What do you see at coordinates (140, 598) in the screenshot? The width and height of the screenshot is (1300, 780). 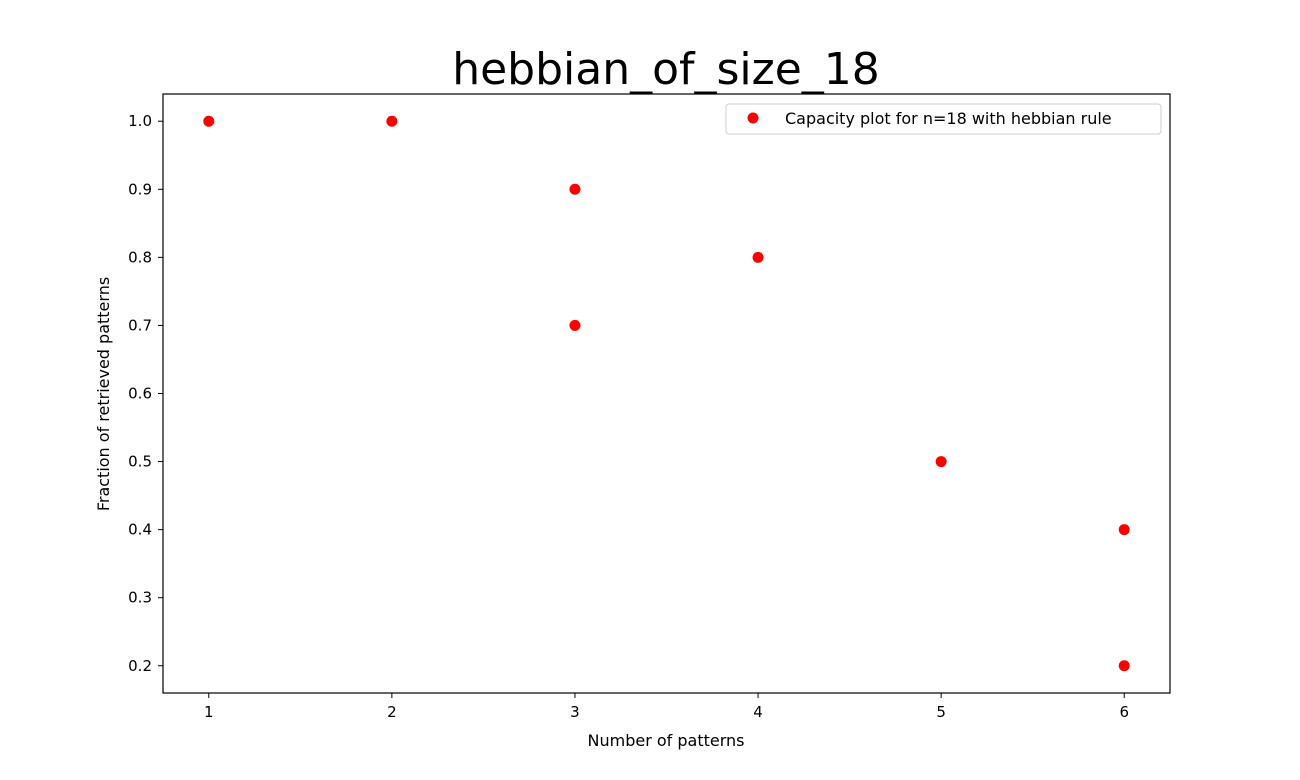 I see `y-tick-label: 0.3` at bounding box center [140, 598].